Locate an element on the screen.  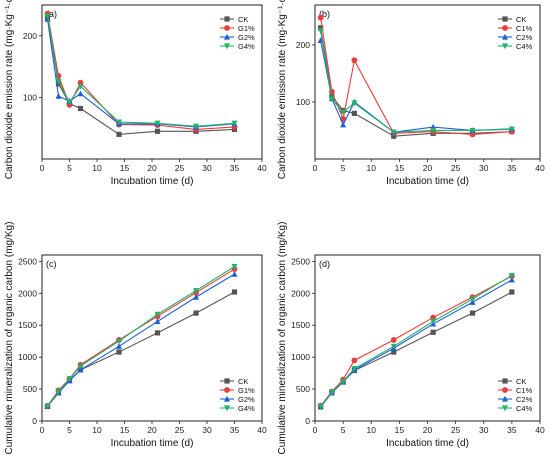
panel-label: (a) is located at coordinates (51, 14).